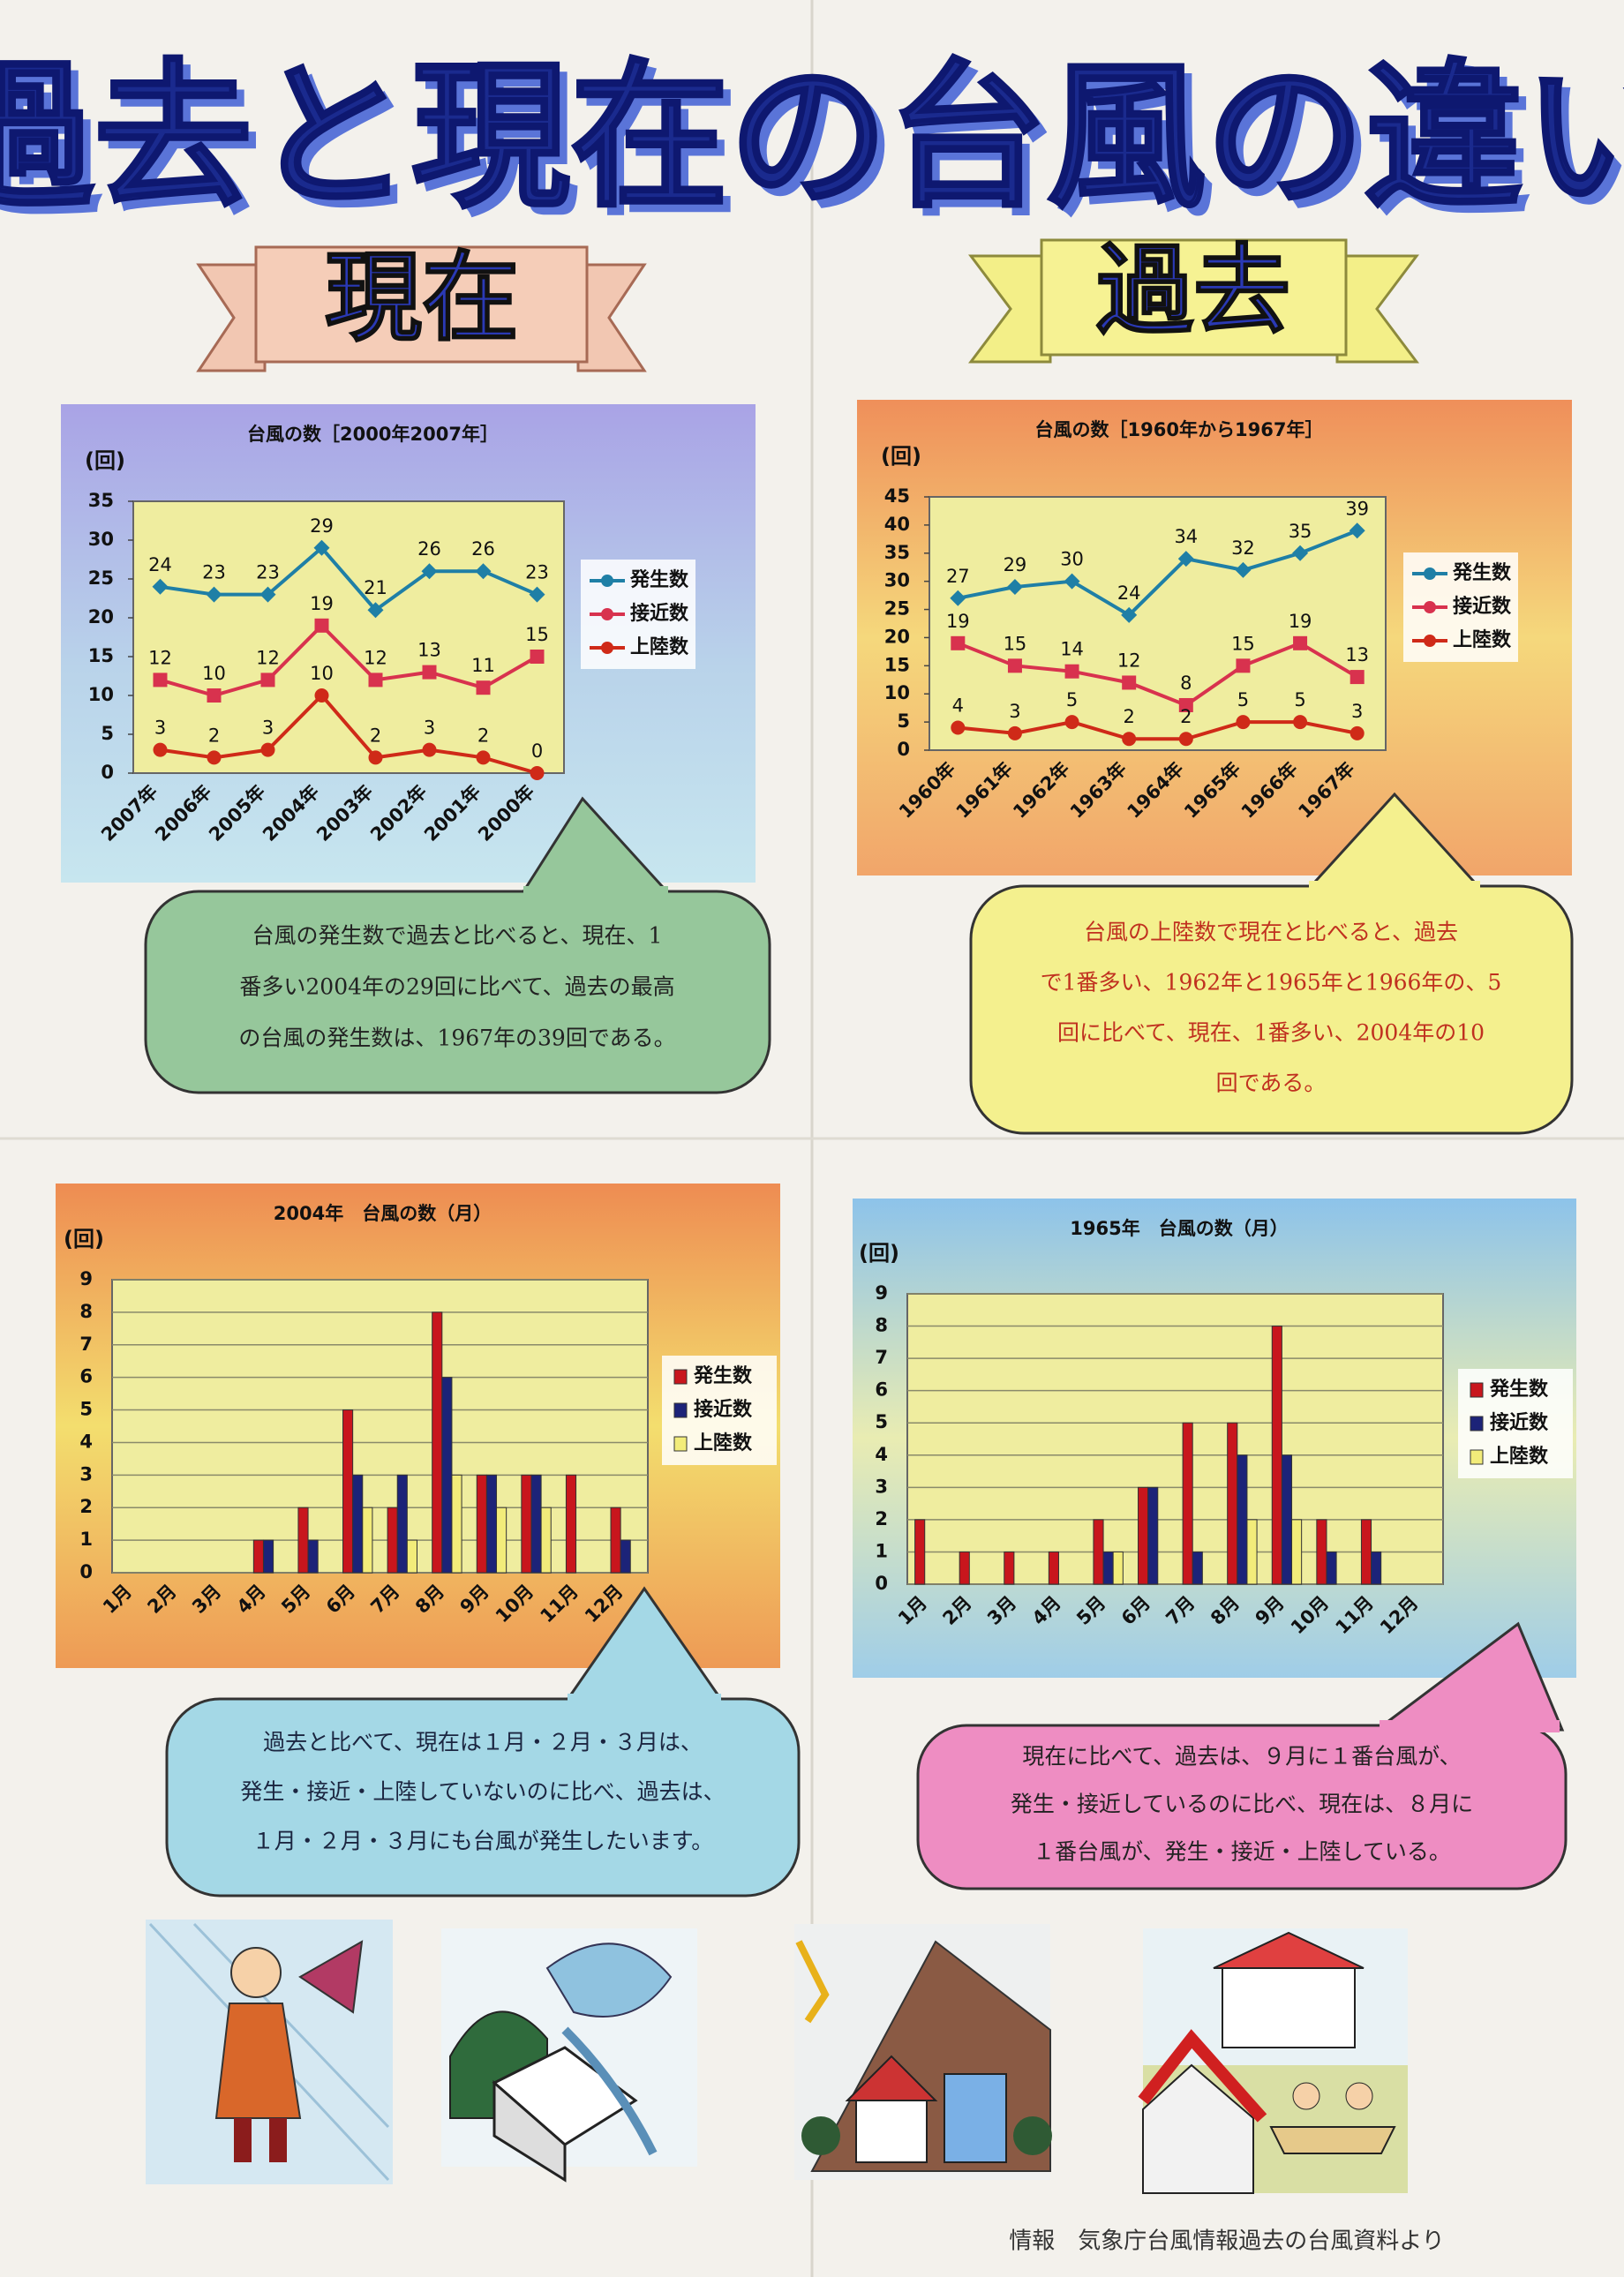 The image size is (1624, 2277). What do you see at coordinates (881, 1455) in the screenshot?
I see `y-tick-label: 4` at bounding box center [881, 1455].